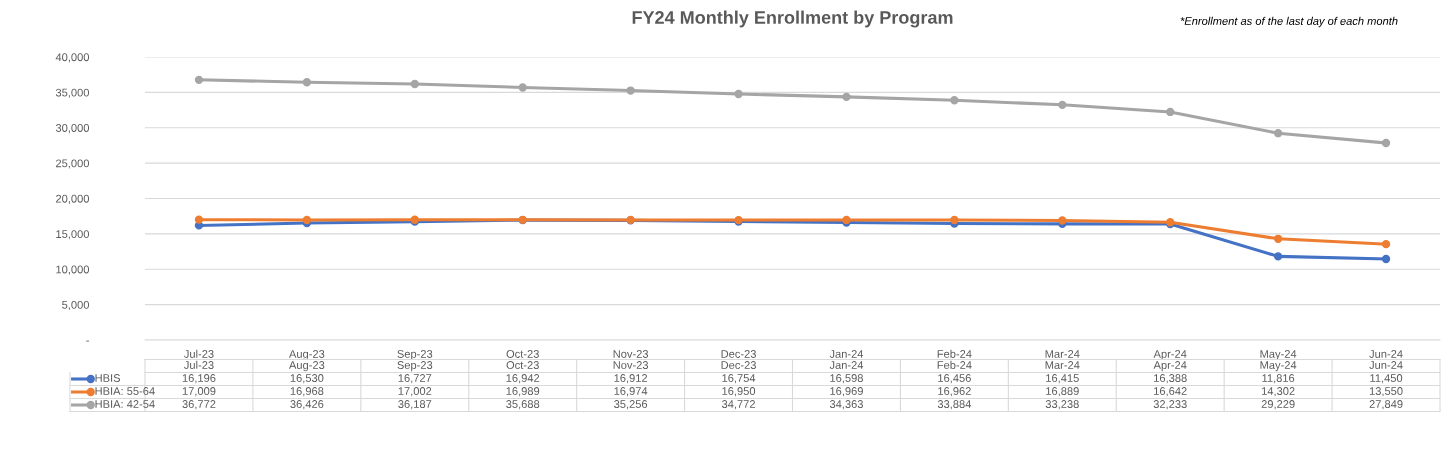  What do you see at coordinates (954, 379) in the screenshot?
I see `data-label: 16,456` at bounding box center [954, 379].